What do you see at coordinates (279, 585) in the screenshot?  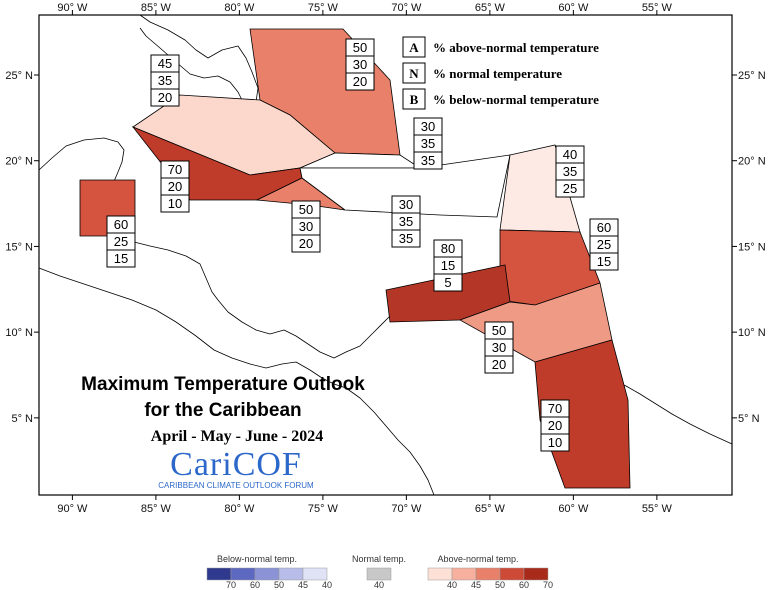 I see `legend-tick-label: 50` at bounding box center [279, 585].